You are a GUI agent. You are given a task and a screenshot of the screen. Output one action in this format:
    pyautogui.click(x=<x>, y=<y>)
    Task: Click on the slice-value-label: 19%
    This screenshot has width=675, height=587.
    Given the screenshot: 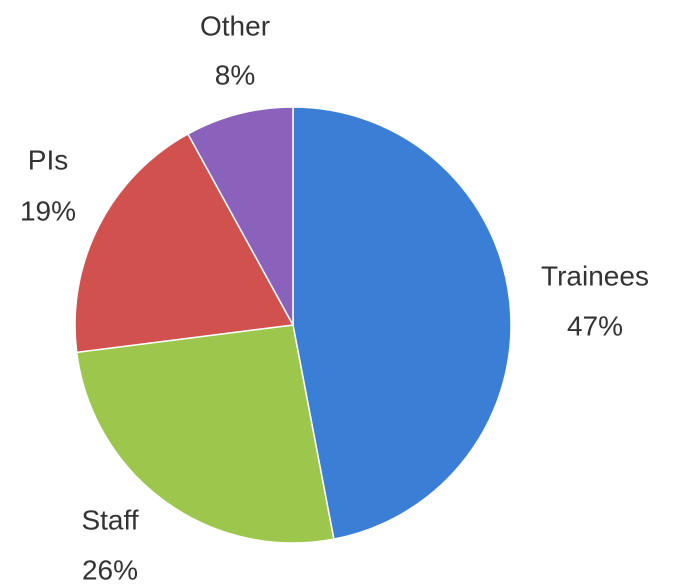 What is the action you would take?
    pyautogui.click(x=48, y=210)
    